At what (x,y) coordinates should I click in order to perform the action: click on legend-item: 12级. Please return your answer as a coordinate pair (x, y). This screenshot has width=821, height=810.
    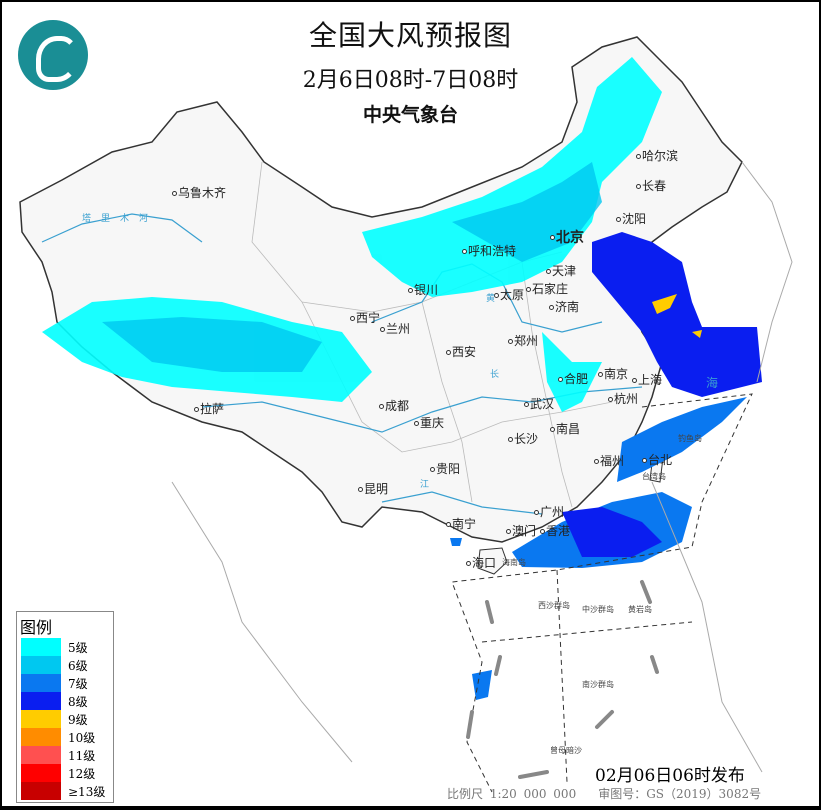
    Looking at the image, I should click on (65, 773).